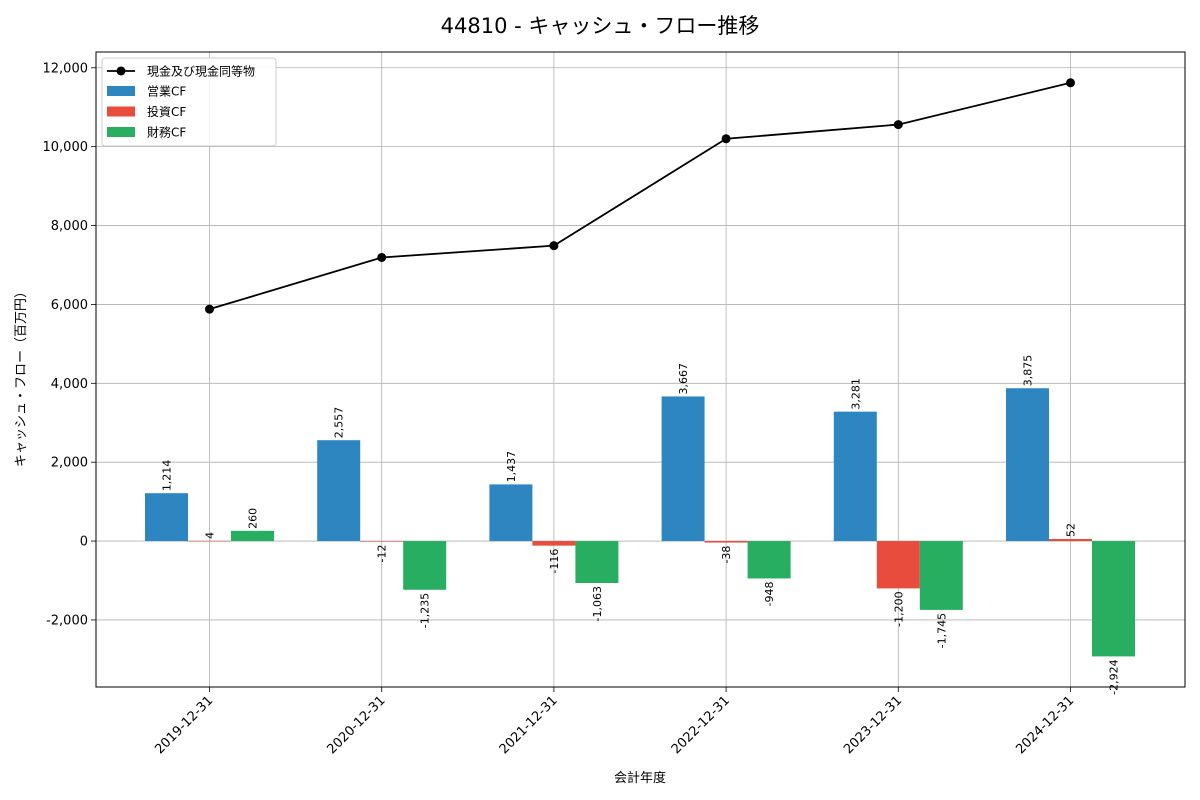  I want to click on chart-title: 44810 - キャッシュ・フロー推移, so click(600, 26).